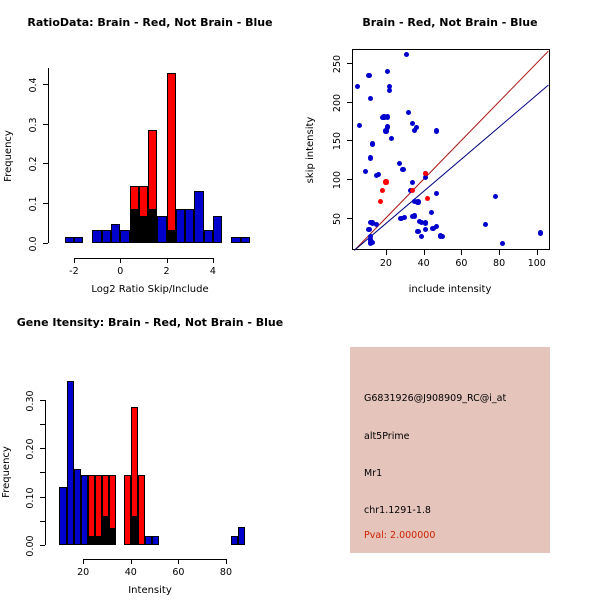 Image resolution: width=600 pixels, height=600 pixels. What do you see at coordinates (499, 263) in the screenshot?
I see `scatter-x-tick-label: 80` at bounding box center [499, 263].